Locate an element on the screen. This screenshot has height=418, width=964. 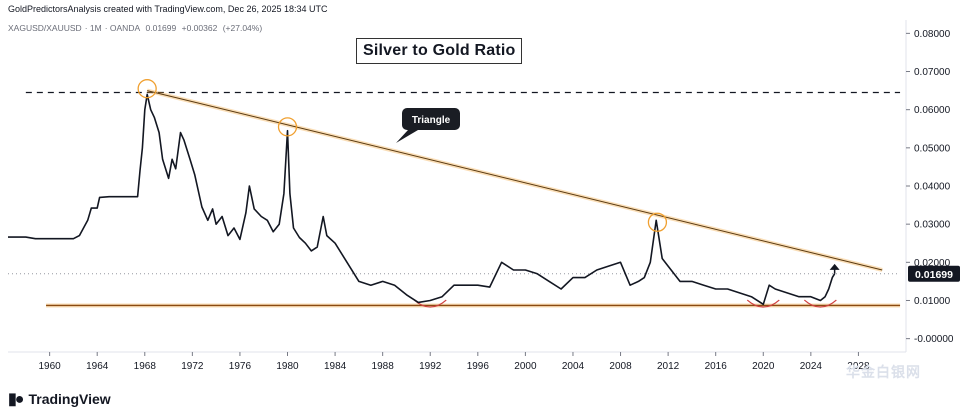
triangle-callout-pointer is located at coordinates (407, 136).